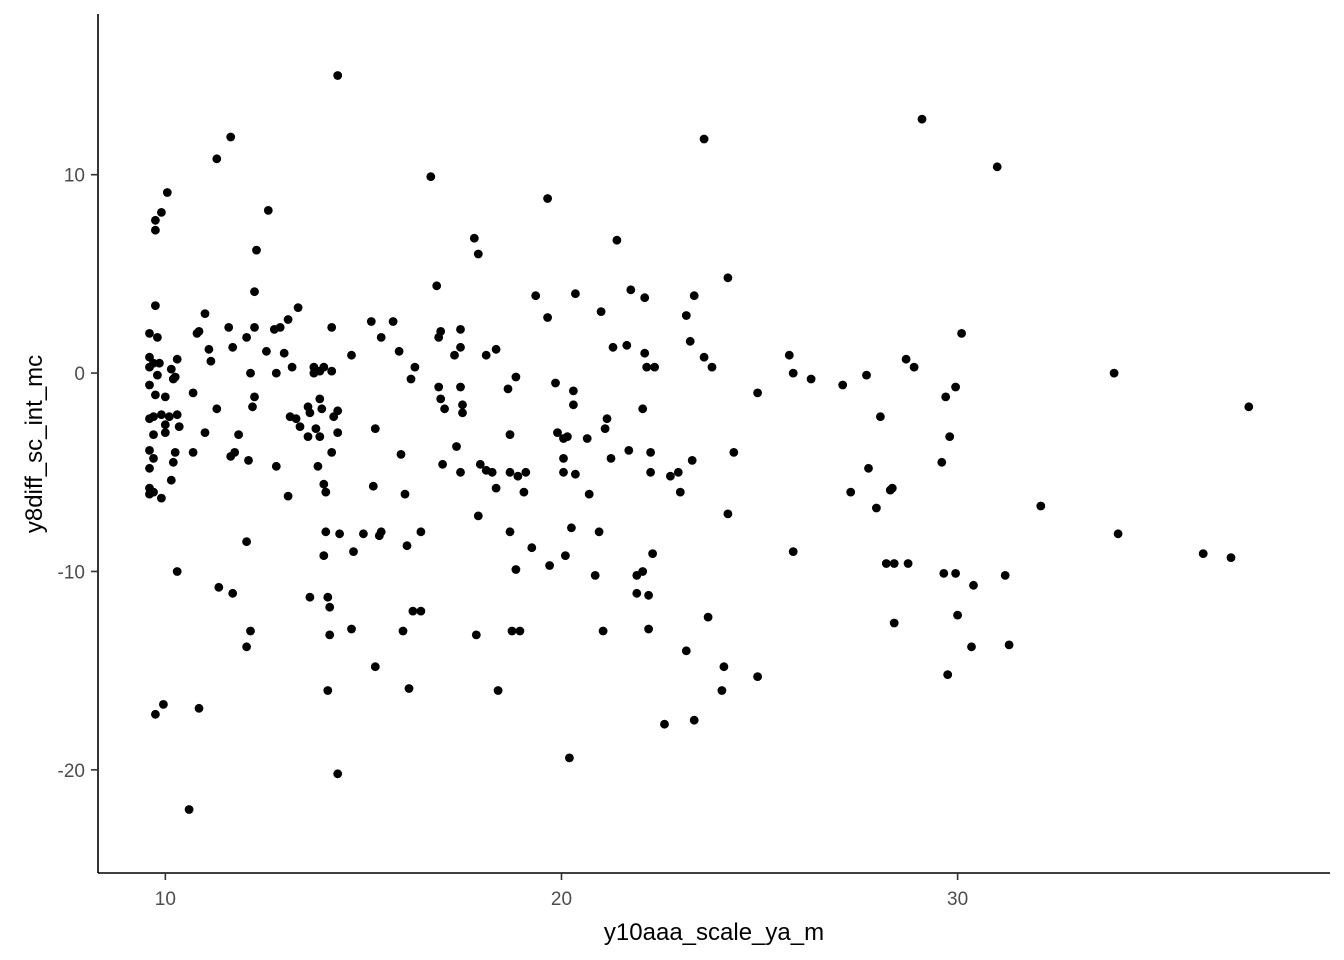 This screenshot has height=960, width=1344. I want to click on y-tick-label-10: 10, so click(74, 176).